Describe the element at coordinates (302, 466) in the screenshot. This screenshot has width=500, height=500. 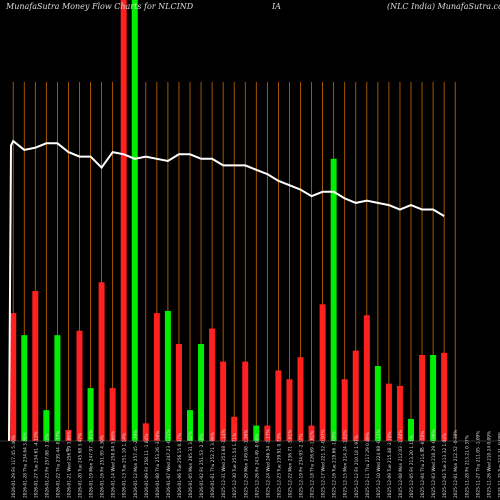
I see `x-tick-label: 2025-12-19 Fri 234.93 -2.17%` at that location.